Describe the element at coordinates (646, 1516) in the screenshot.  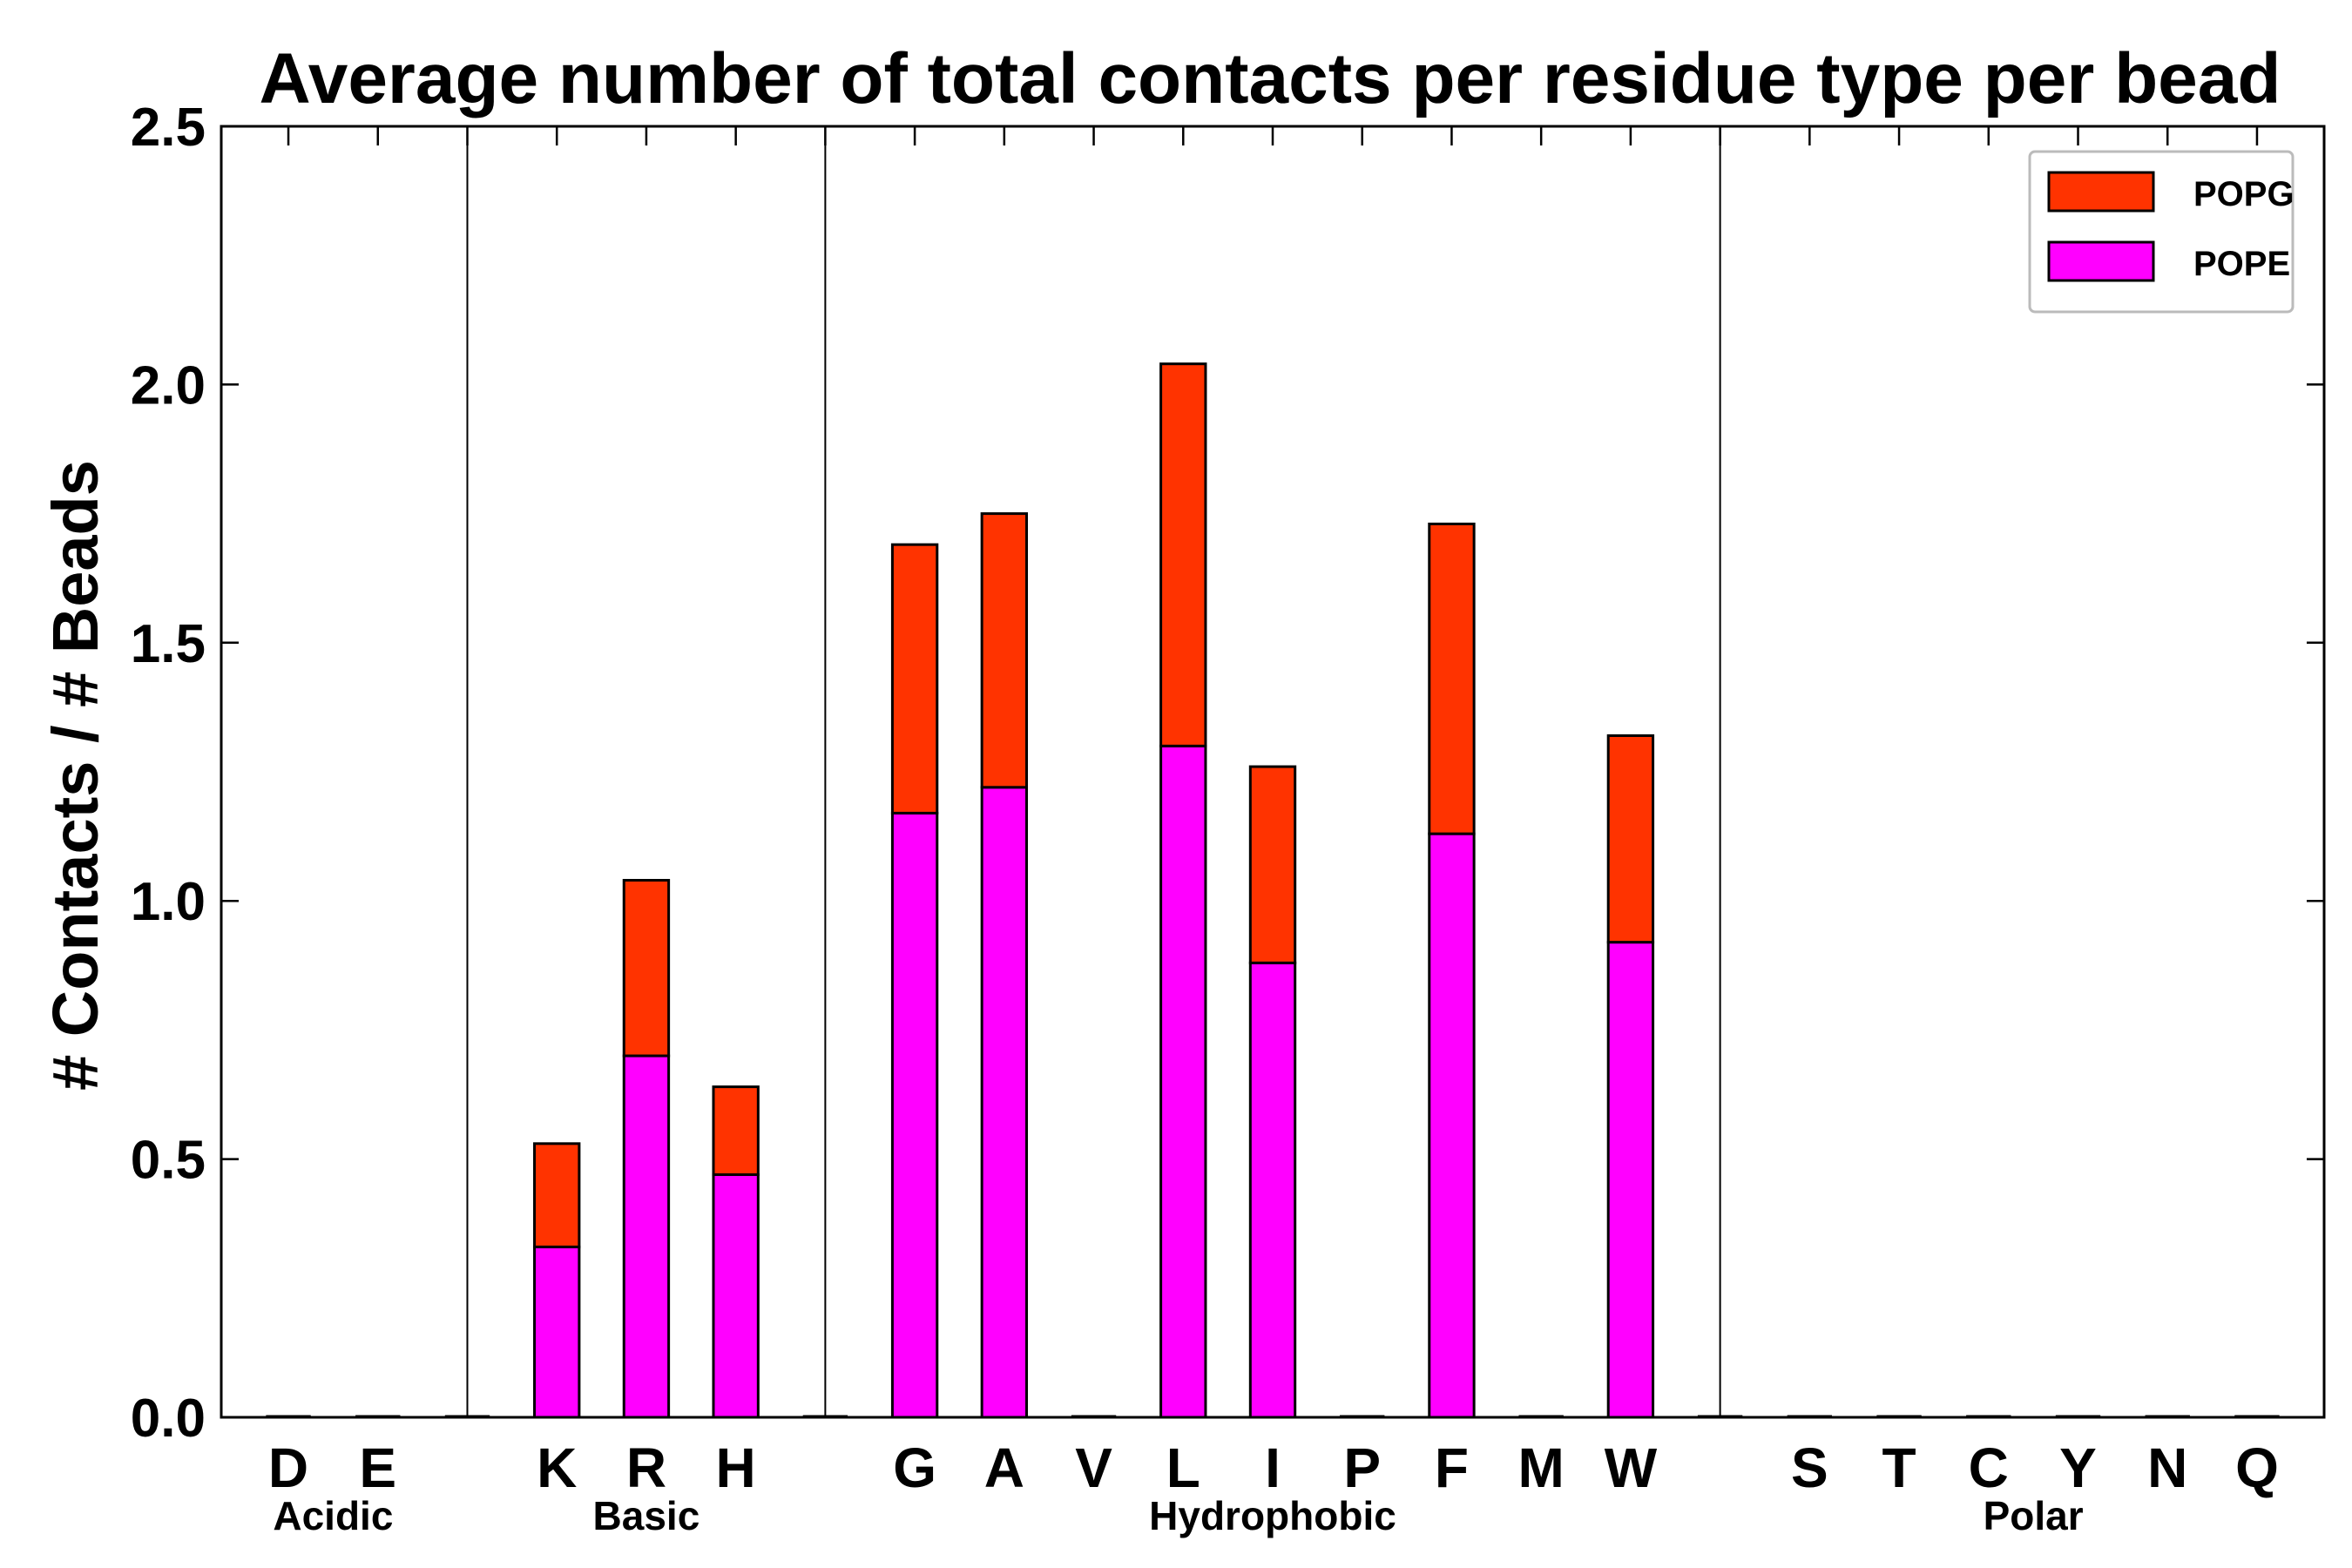
I see `group-label: Basic` at that location.